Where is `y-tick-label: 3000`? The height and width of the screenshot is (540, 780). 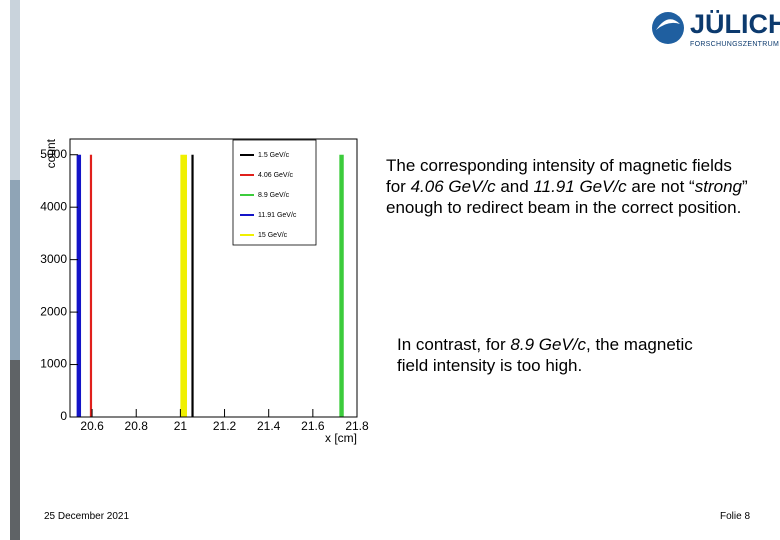
y-tick-label: 3000 is located at coordinates (53, 259).